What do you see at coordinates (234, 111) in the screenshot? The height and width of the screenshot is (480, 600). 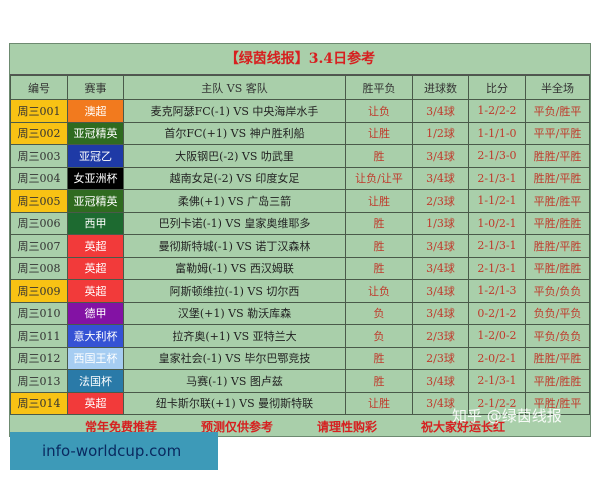 I see `teams-cell: 麦克阿瑟FC(-1) VS 中央海岸水手` at bounding box center [234, 111].